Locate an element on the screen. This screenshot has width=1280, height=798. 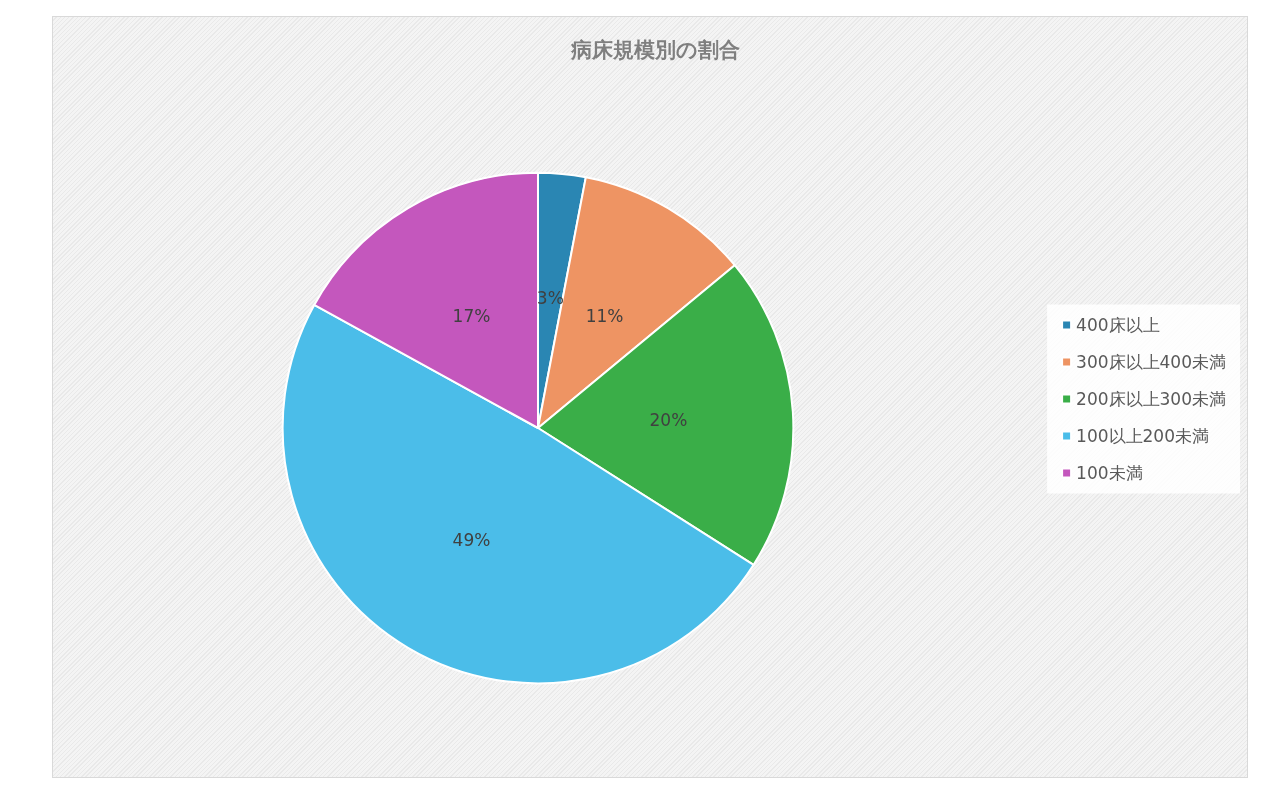
legend-label: 100未満 is located at coordinates (1109, 473).